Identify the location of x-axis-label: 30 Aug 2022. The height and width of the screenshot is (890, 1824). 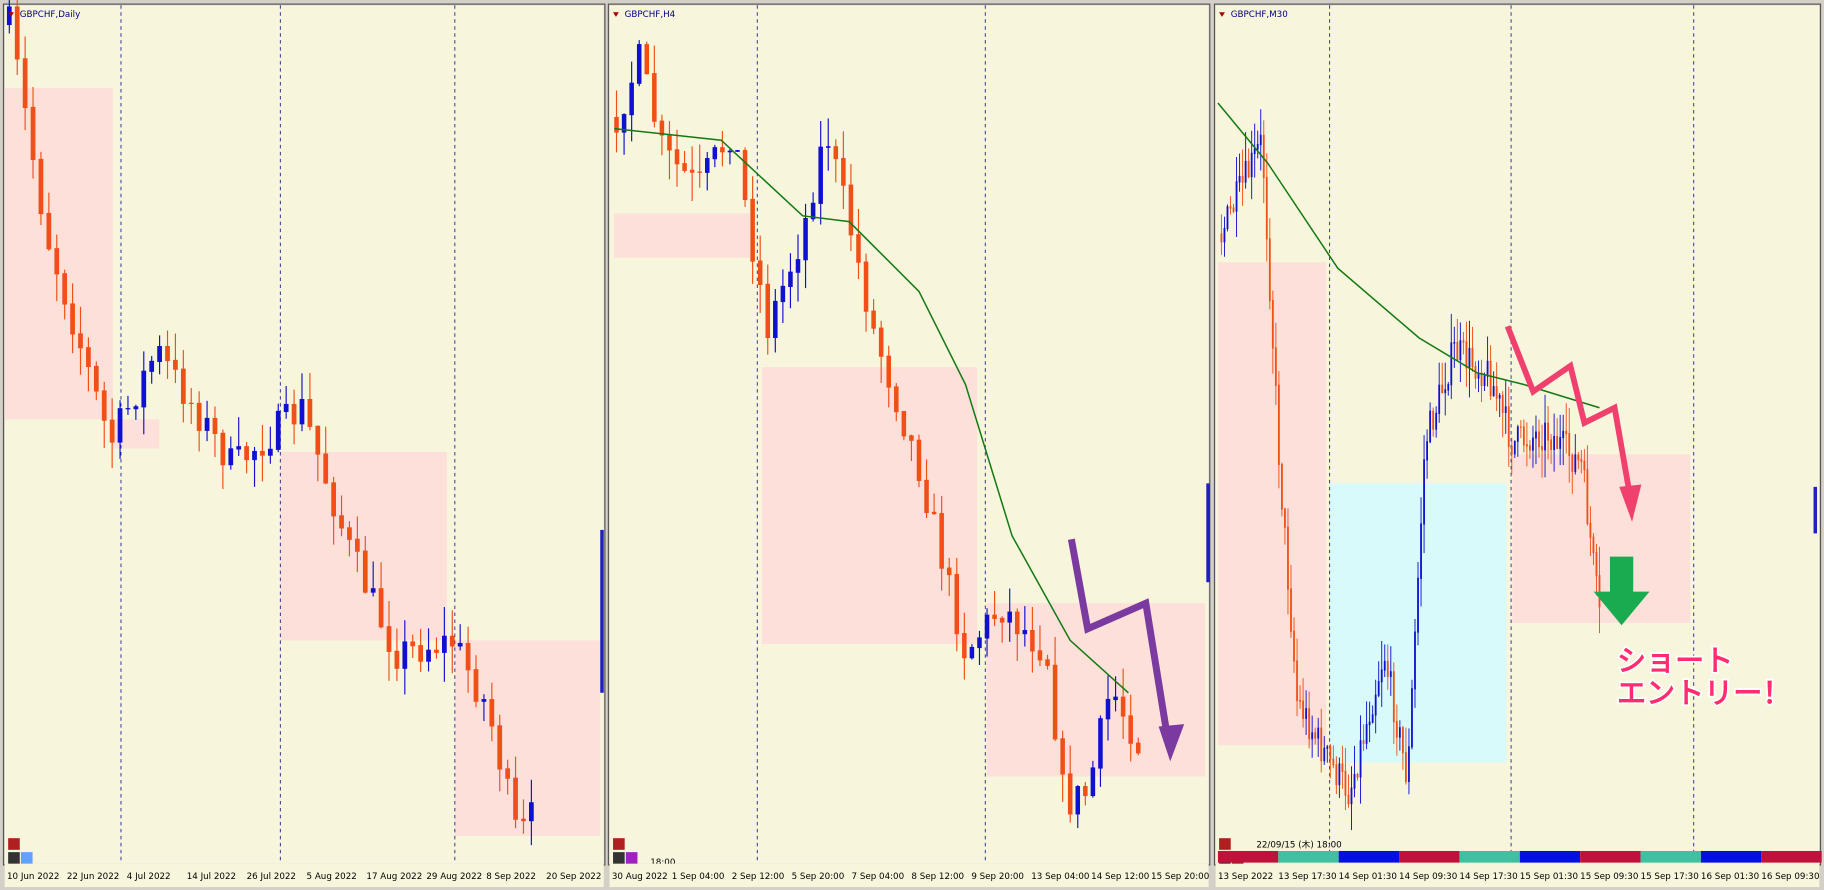
(640, 877).